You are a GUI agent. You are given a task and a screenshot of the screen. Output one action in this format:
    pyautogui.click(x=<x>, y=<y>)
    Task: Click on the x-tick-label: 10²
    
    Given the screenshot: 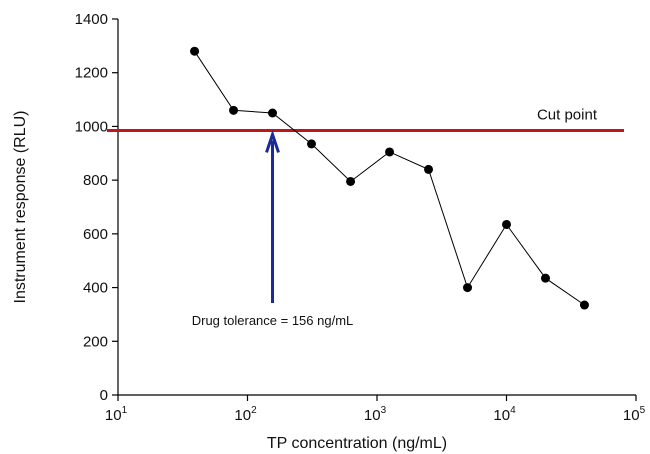 What is the action you would take?
    pyautogui.click(x=245, y=414)
    